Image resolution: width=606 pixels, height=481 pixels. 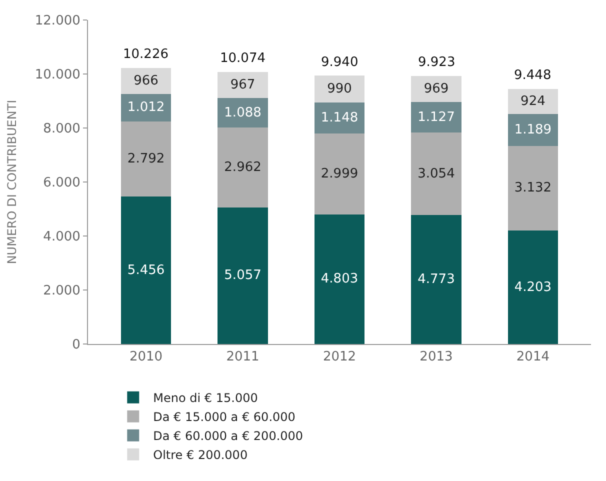 What do you see at coordinates (533, 75) in the screenshot?
I see `total-label: 9.448` at bounding box center [533, 75].